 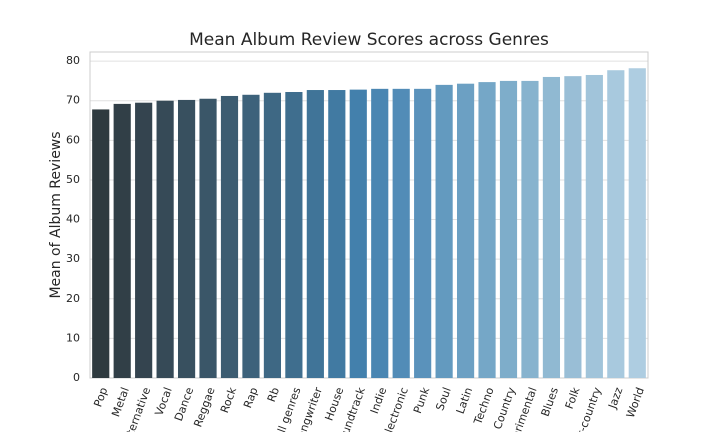 What do you see at coordinates (100, 397) in the screenshot?
I see `x-tick-label: Pop` at bounding box center [100, 397].